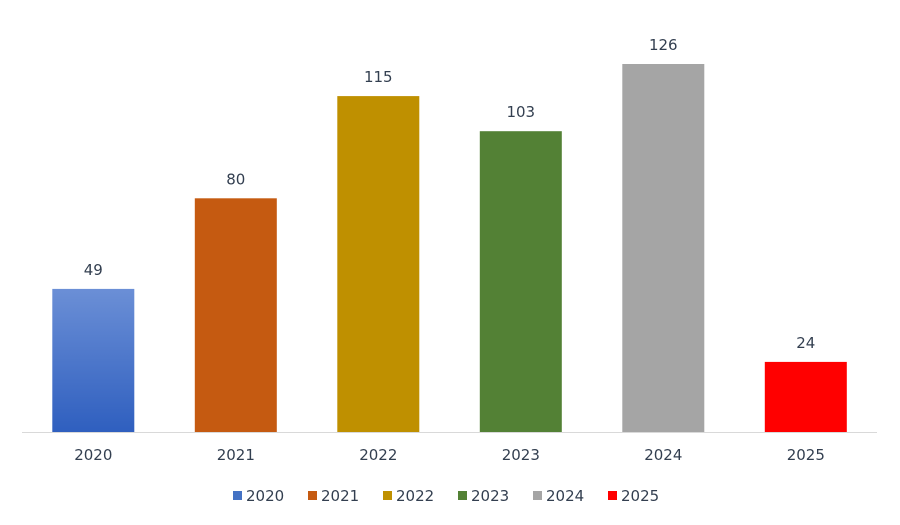 Image resolution: width=900 pixels, height=525 pixels. Describe the element at coordinates (340, 496) in the screenshot. I see `legend-label-2021: 2021` at that location.